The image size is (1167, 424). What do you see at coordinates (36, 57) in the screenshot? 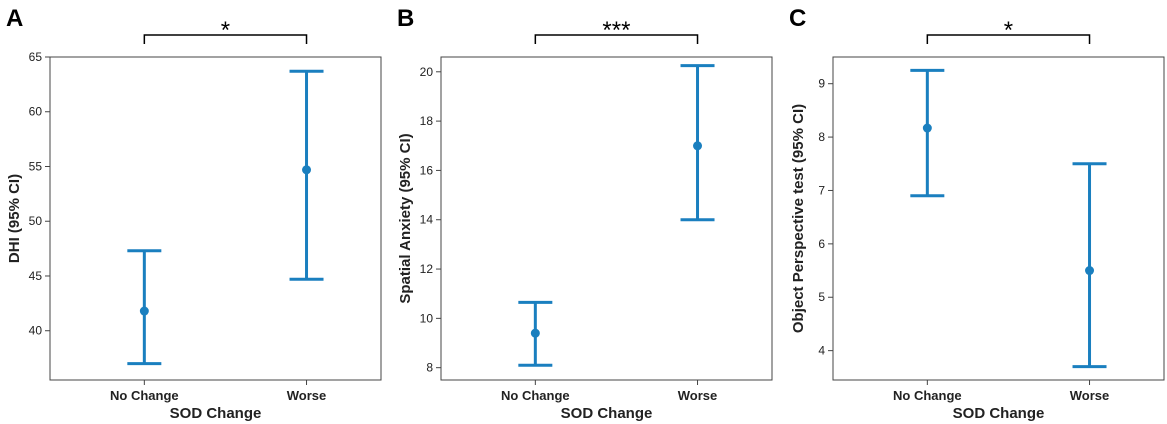
I see `y-tick-label: 65` at bounding box center [36, 57].